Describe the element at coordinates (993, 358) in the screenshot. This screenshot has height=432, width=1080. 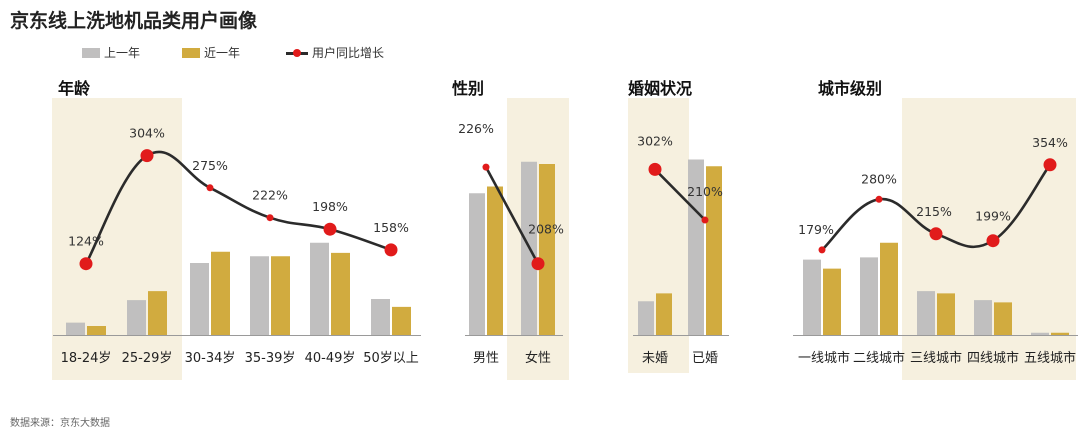
I see `panel3-category-label-3: 四线城市` at that location.